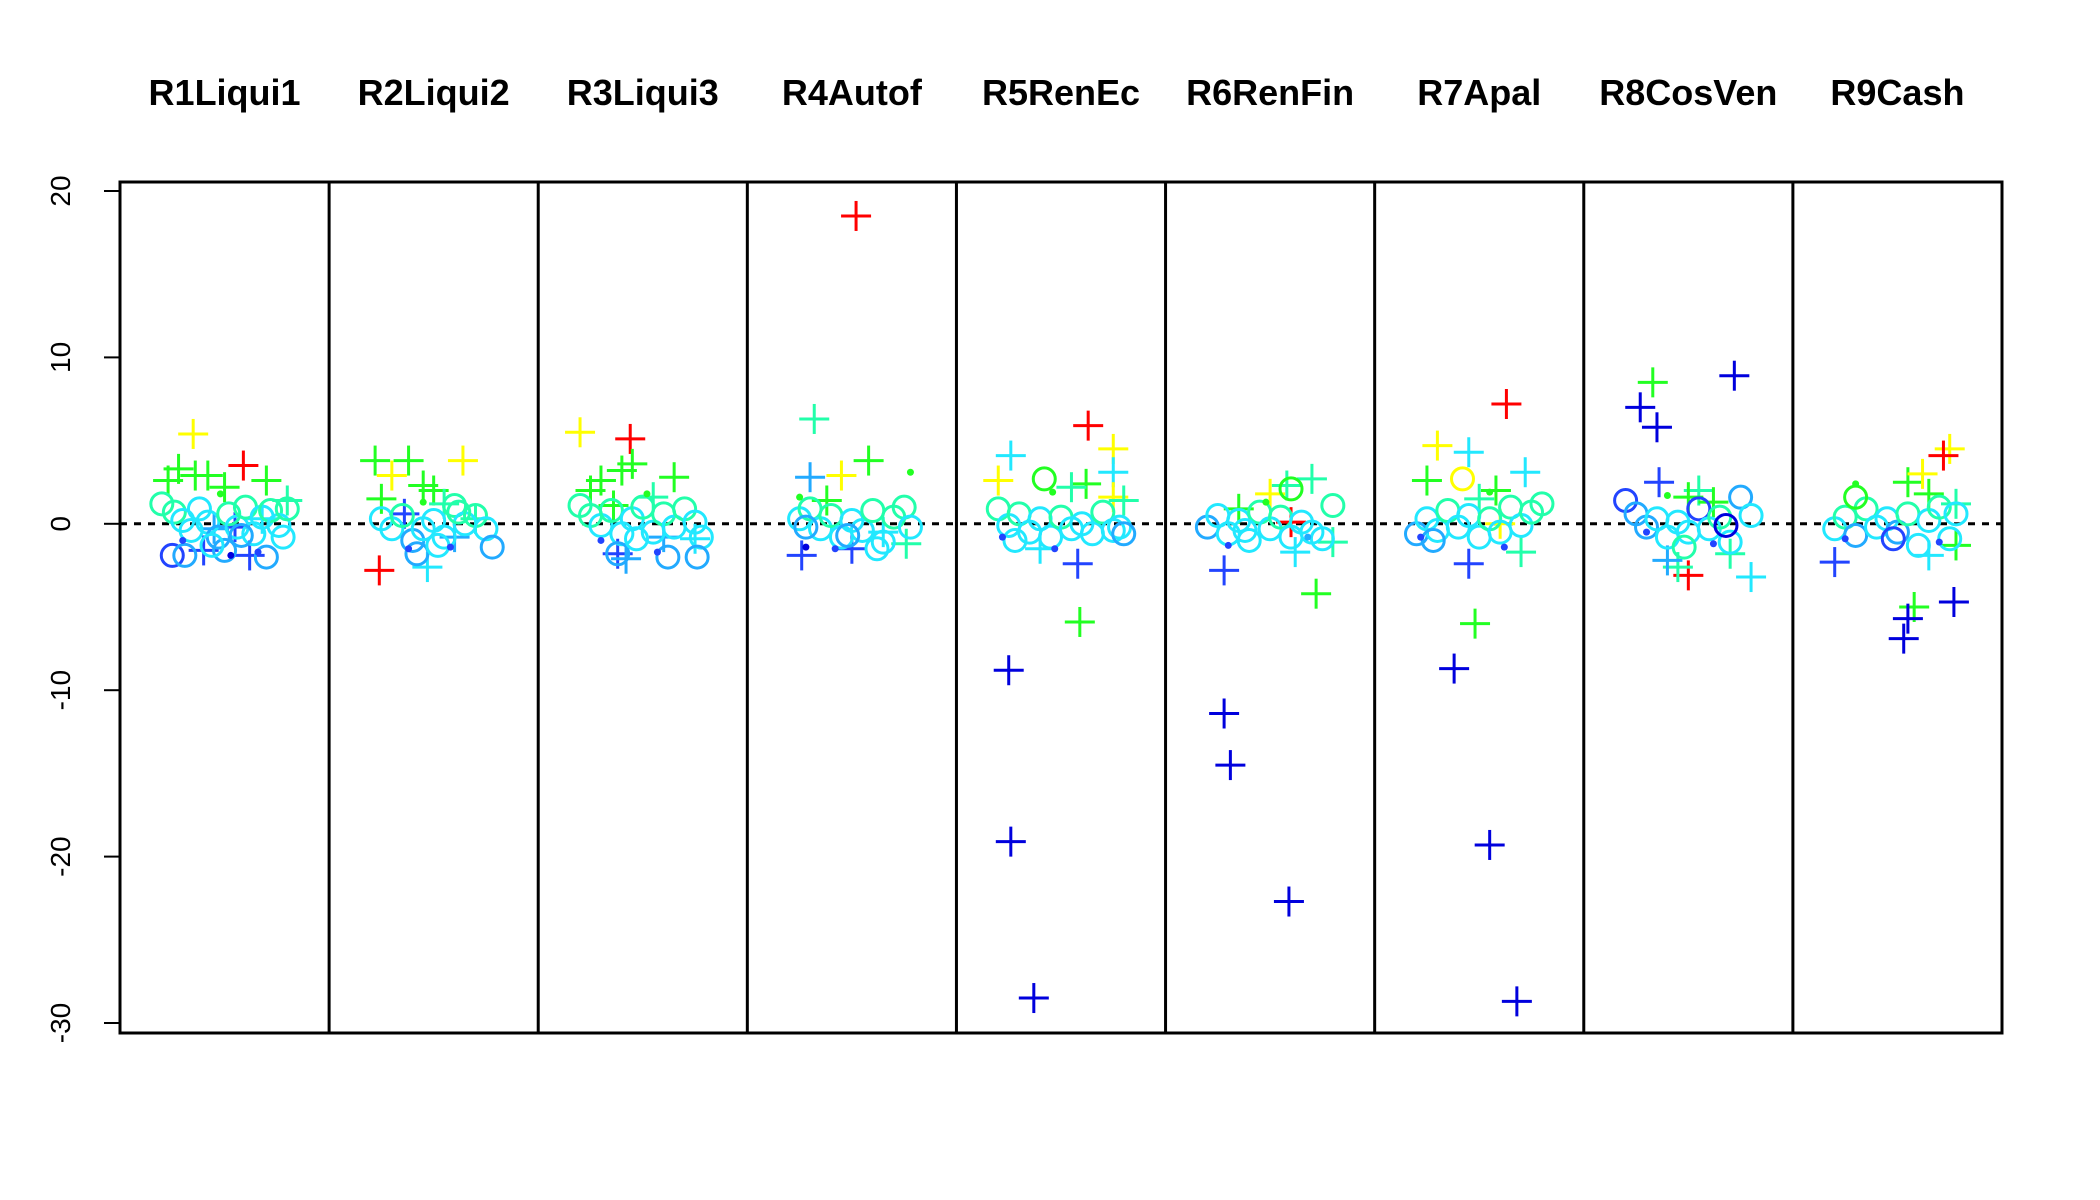 The image size is (2100, 1200). What do you see at coordinates (1897, 92) in the screenshot?
I see `panel-label: R9Cash` at bounding box center [1897, 92].